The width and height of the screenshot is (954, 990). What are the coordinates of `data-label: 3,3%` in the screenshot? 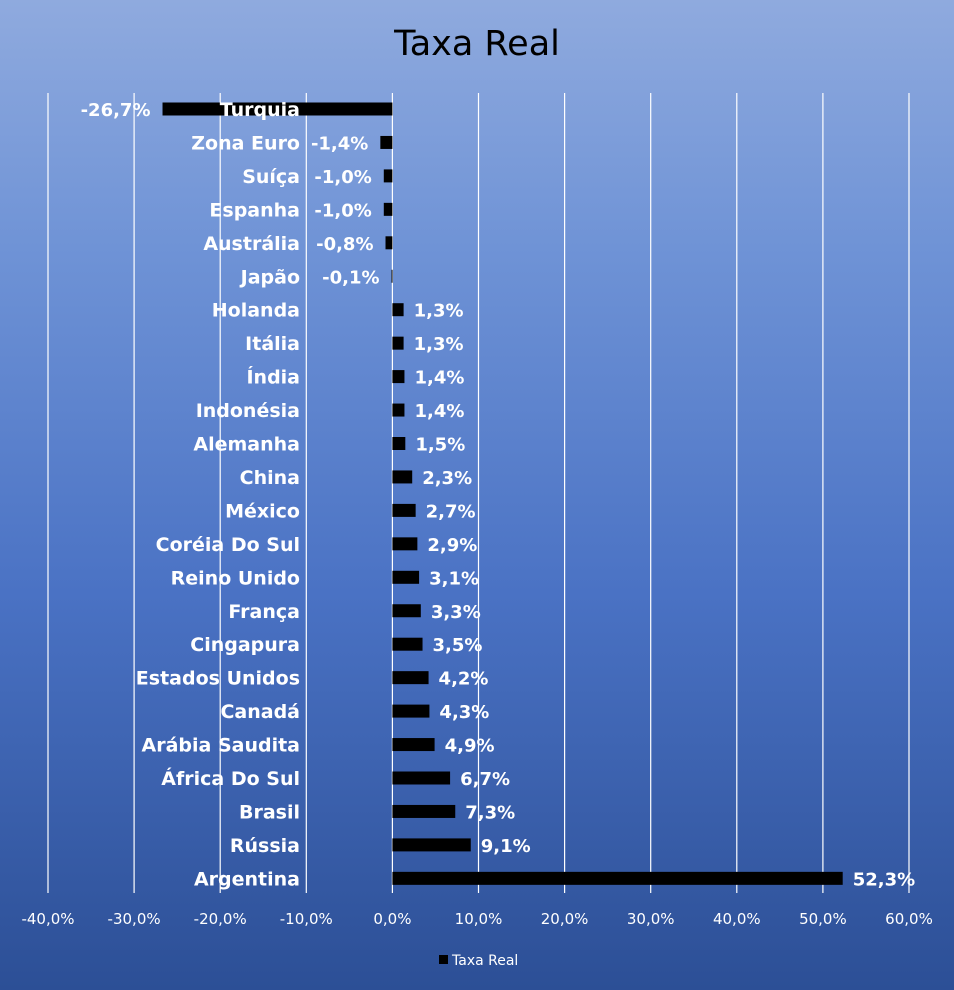 It's located at (456, 612).